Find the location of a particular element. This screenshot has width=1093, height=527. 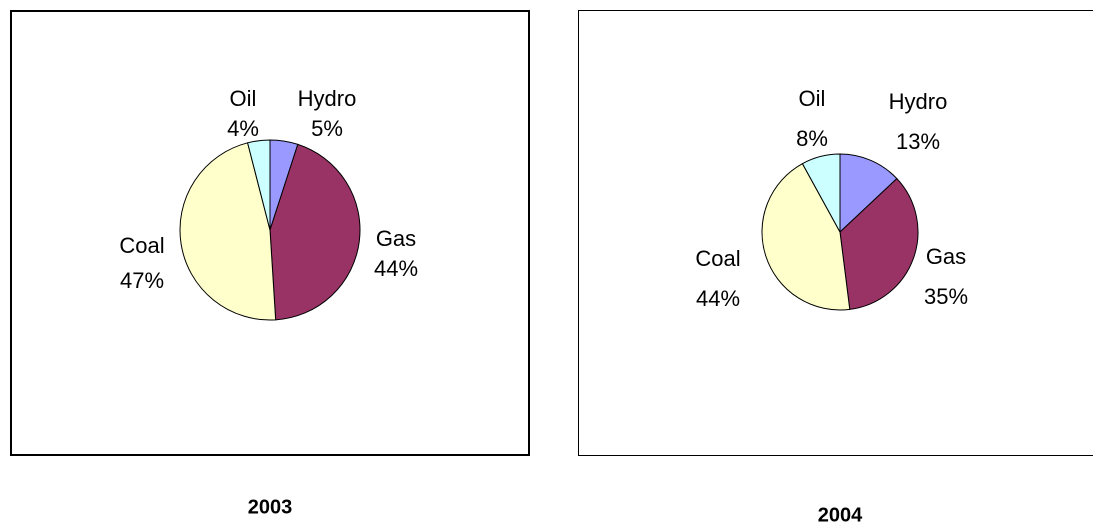

slice-value-label: 5% is located at coordinates (327, 128).